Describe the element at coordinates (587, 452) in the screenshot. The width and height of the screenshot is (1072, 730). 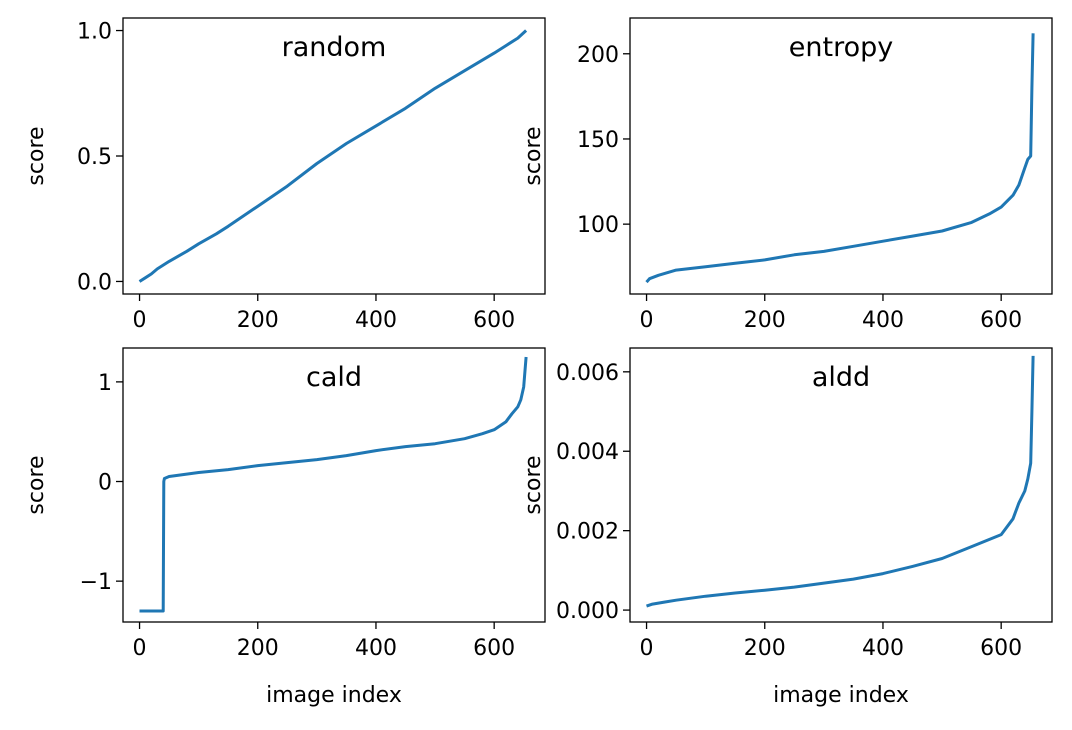
I see `y-tick-label: 0.004` at that location.